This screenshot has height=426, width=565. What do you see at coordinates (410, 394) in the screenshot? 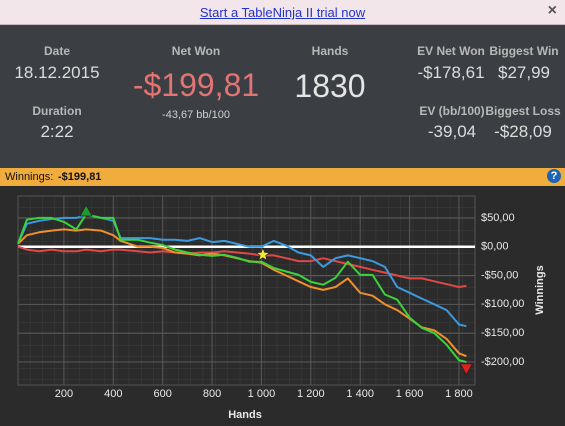
I see `x-tick-label: 1 600` at bounding box center [410, 394].